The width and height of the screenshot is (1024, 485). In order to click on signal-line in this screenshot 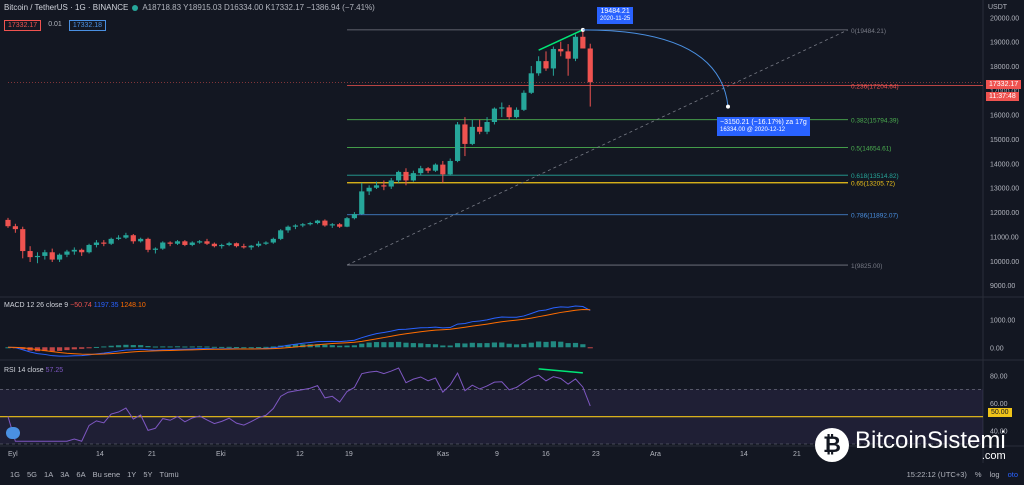, I will do `click(299, 332)`.